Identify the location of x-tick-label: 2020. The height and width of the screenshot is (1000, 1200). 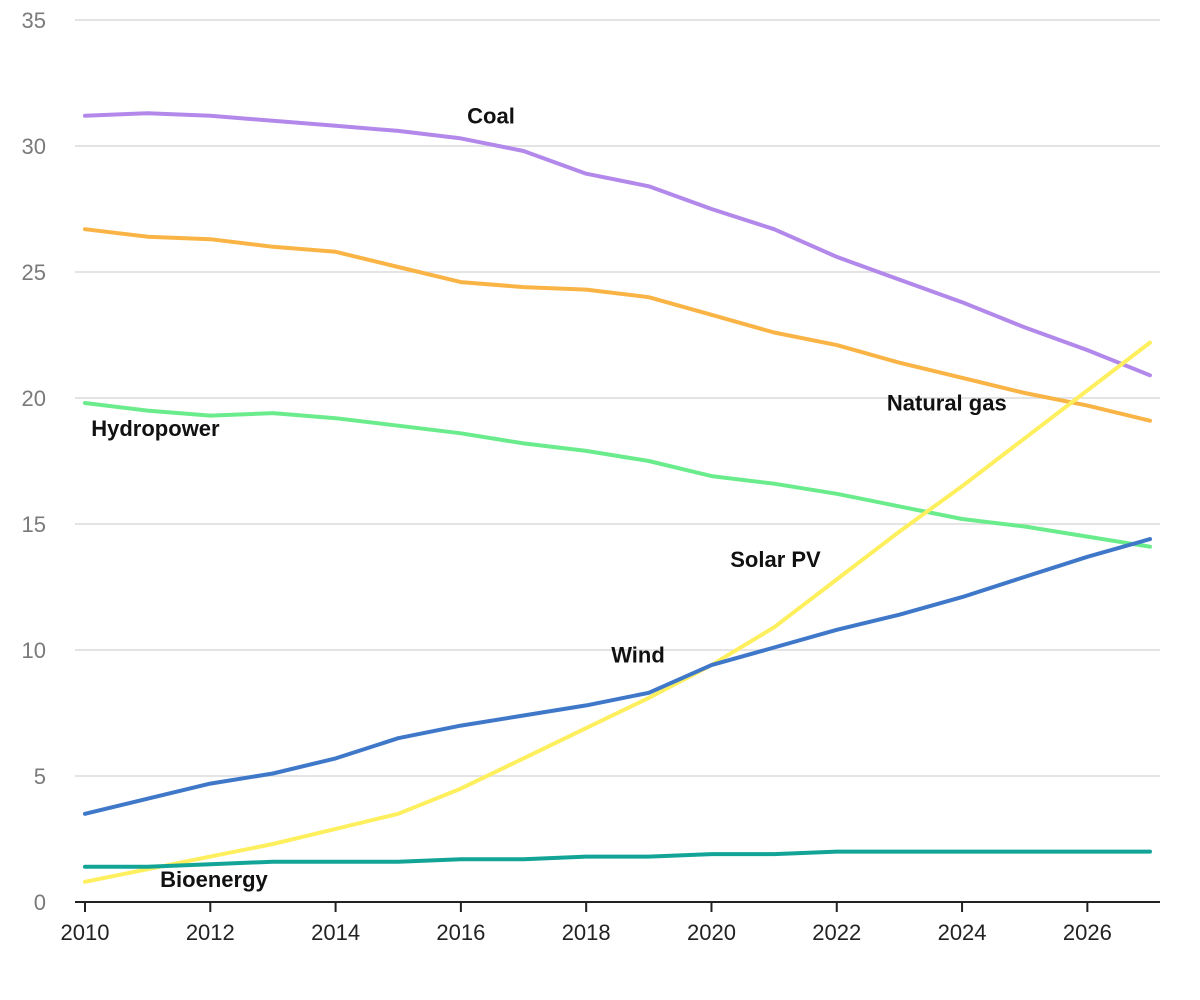
(711, 932).